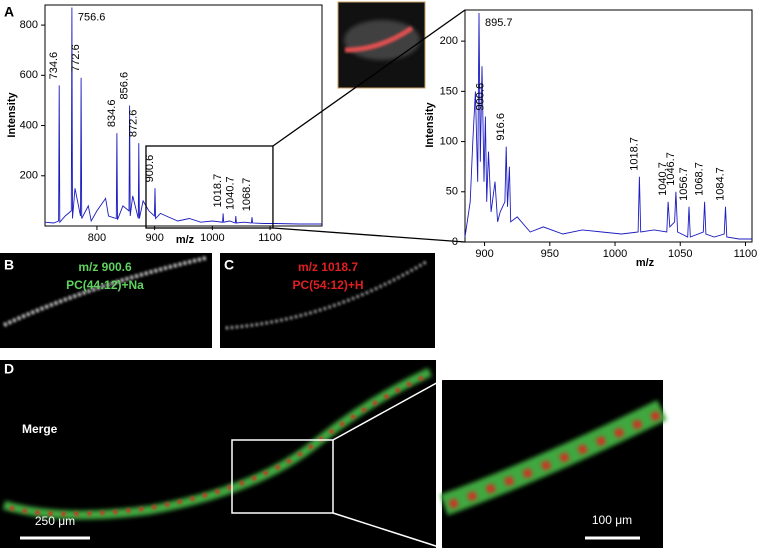  Describe the element at coordinates (381, 45) in the screenshot. I see `thumbnail` at that location.